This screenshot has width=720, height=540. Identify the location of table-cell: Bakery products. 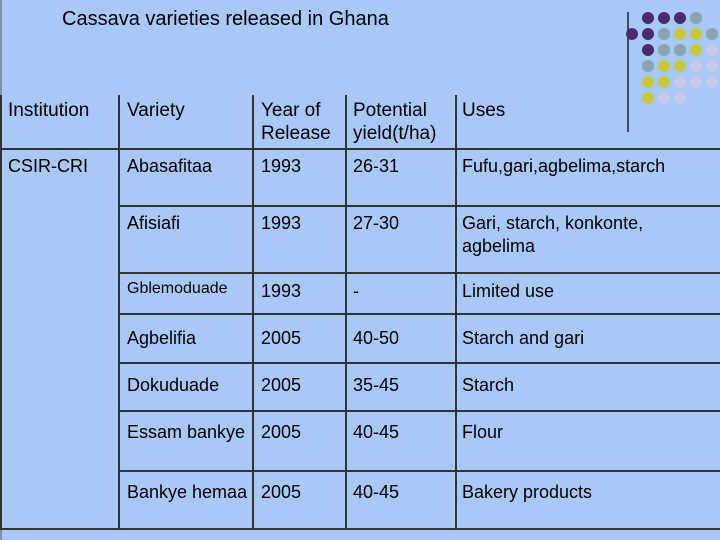
(527, 492).